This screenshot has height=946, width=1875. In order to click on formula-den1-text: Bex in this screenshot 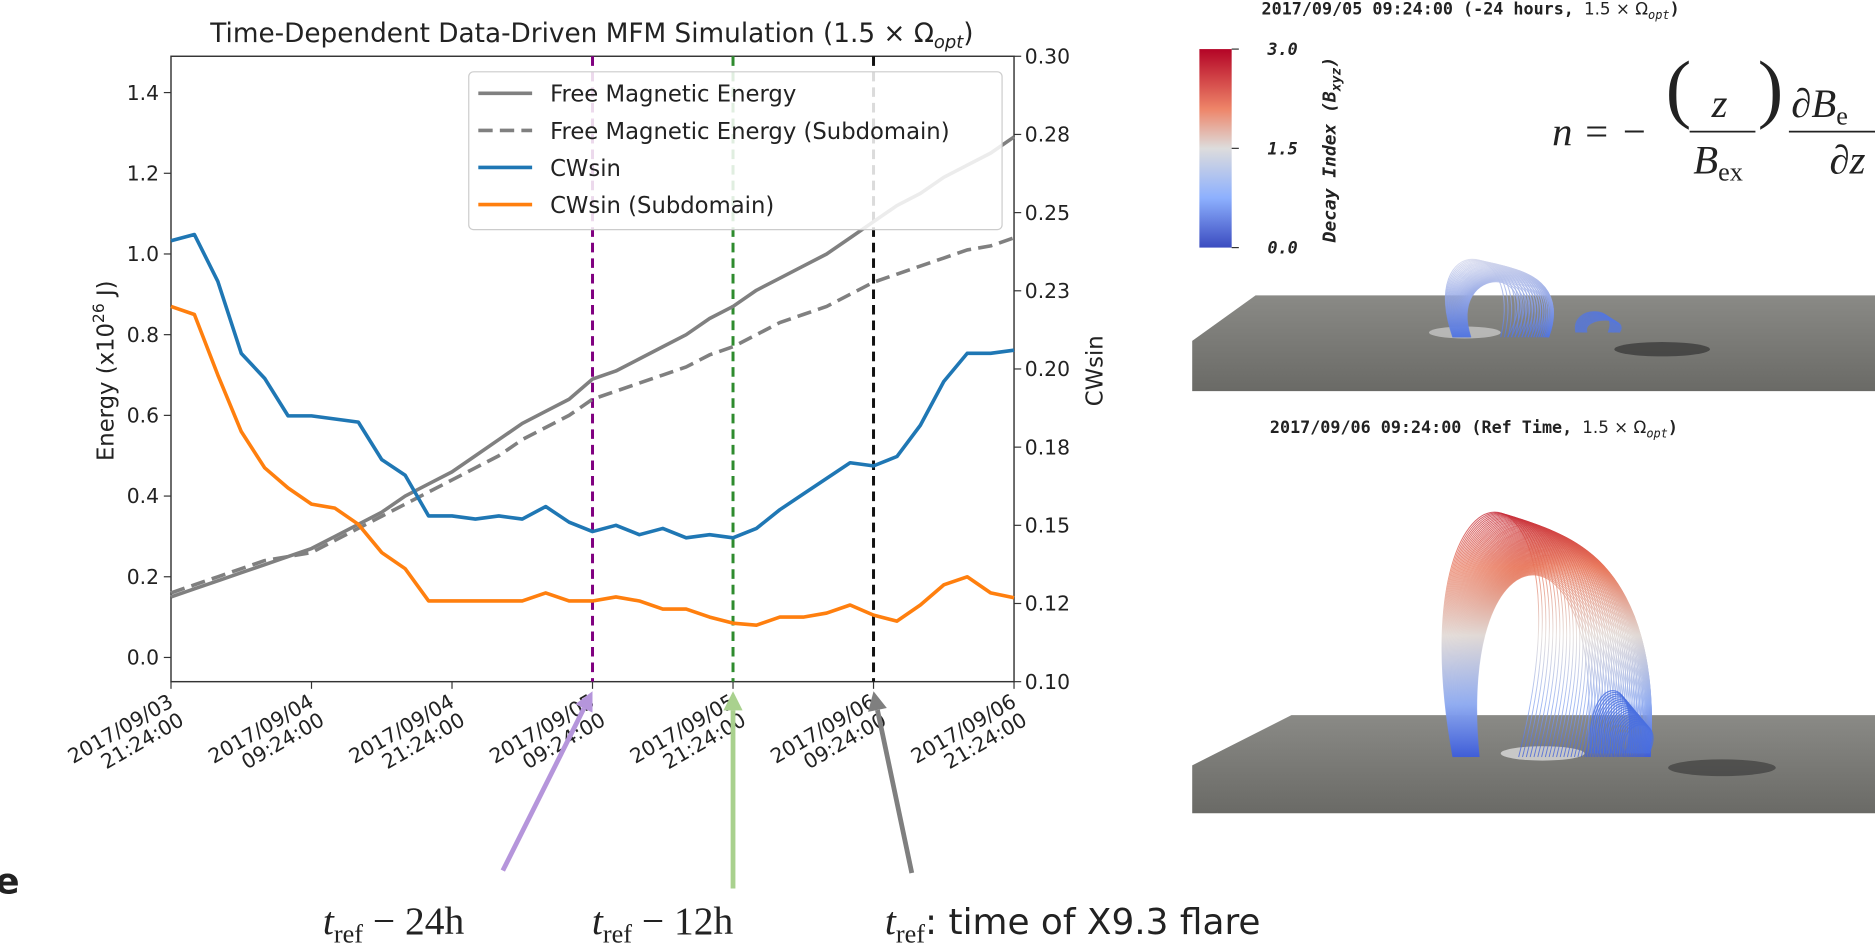, I will do `click(1718, 161)`.